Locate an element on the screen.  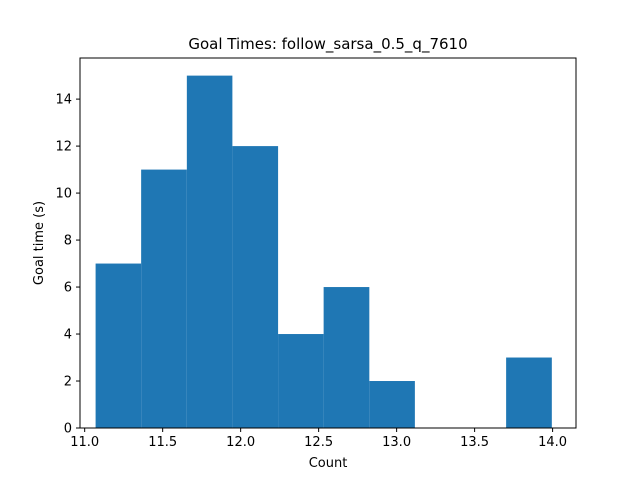
y-tick-label: 8 is located at coordinates (68, 241).